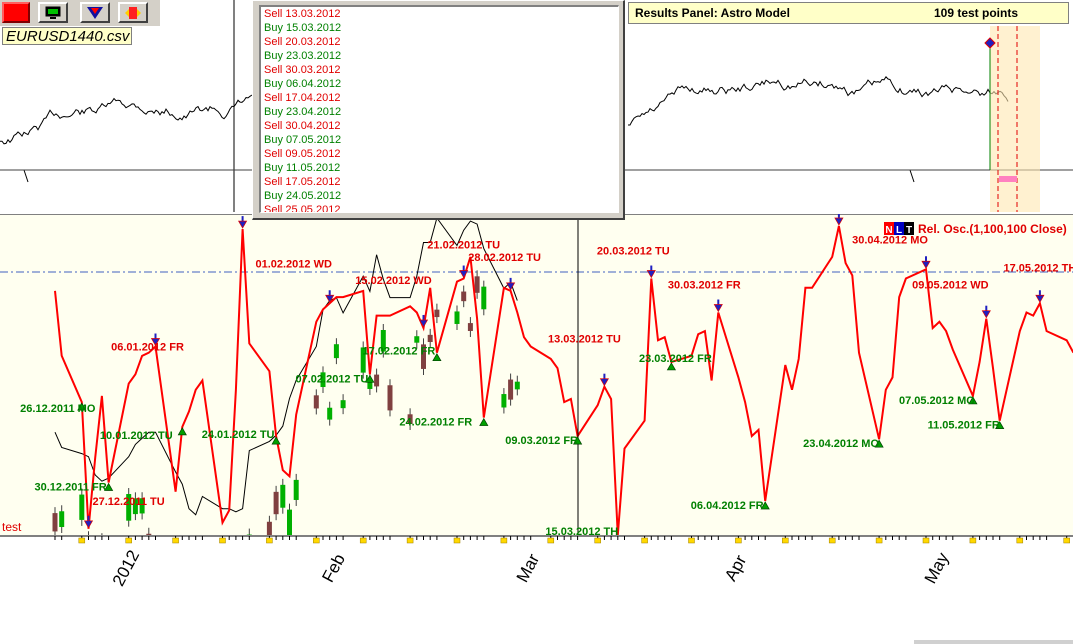  I want to click on sell-signal-label: 13.03.2012 TU, so click(584, 340).